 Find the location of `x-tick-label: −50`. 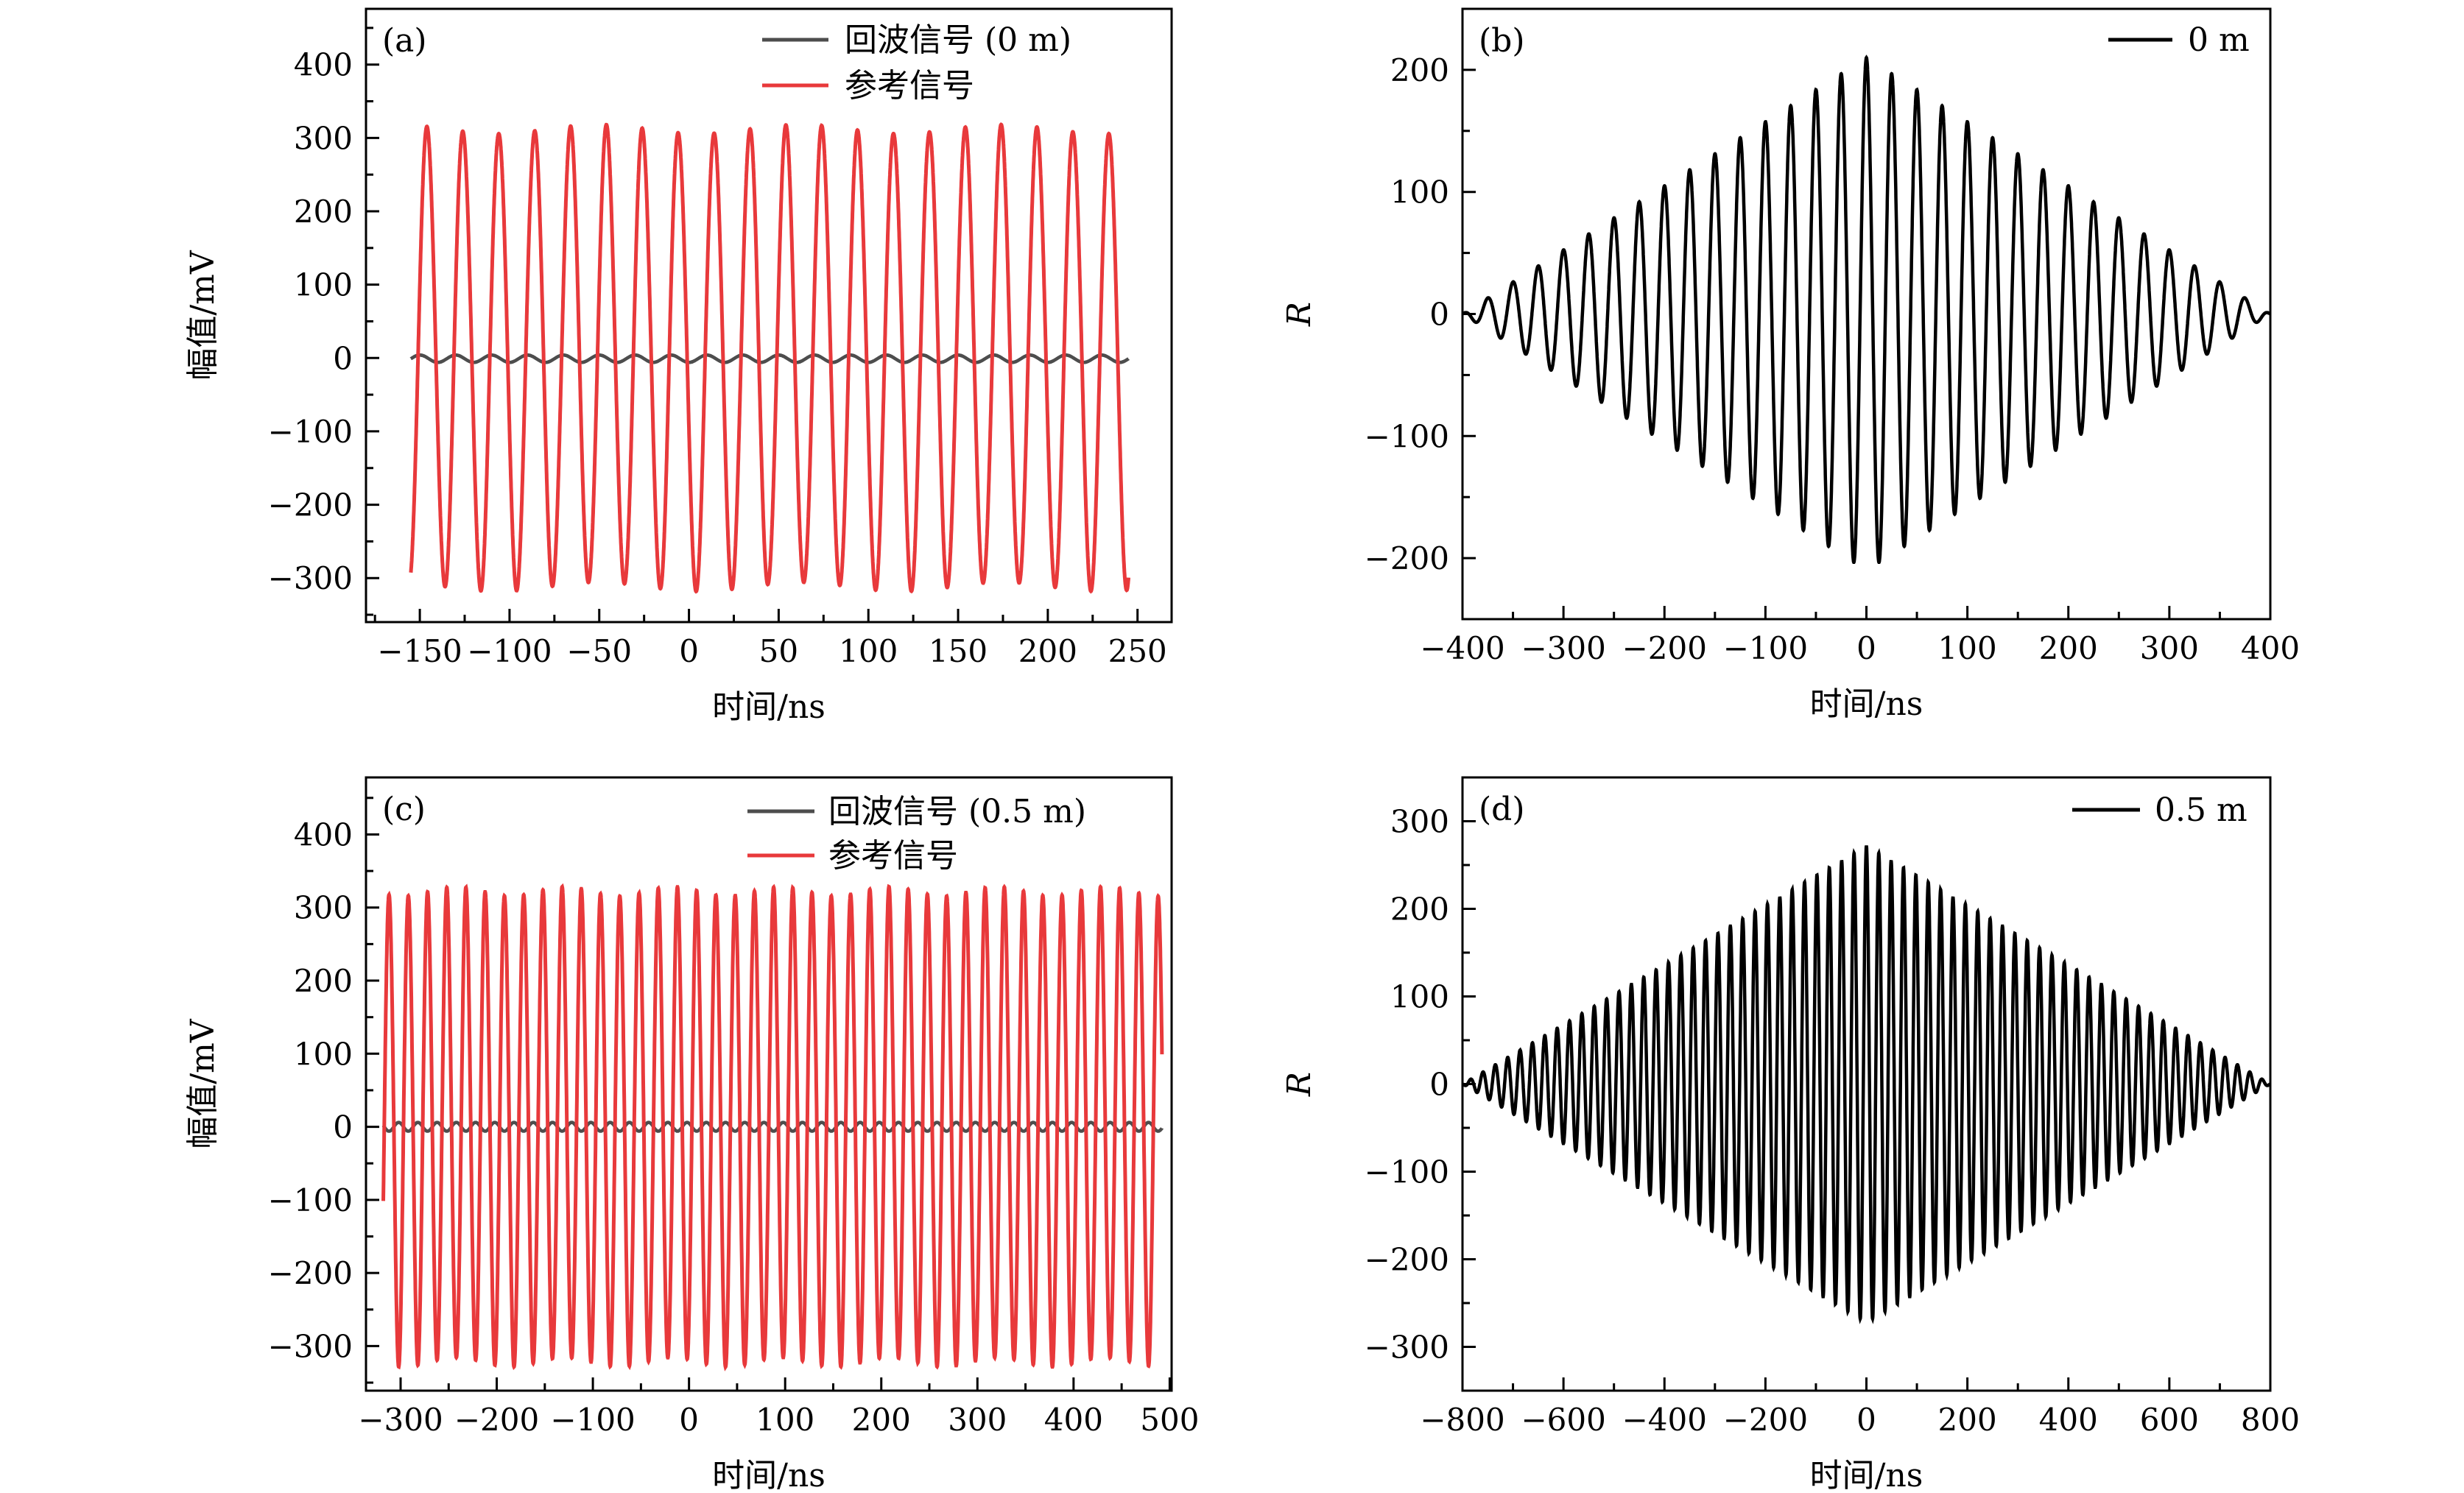

x-tick-label: −50 is located at coordinates (599, 651).